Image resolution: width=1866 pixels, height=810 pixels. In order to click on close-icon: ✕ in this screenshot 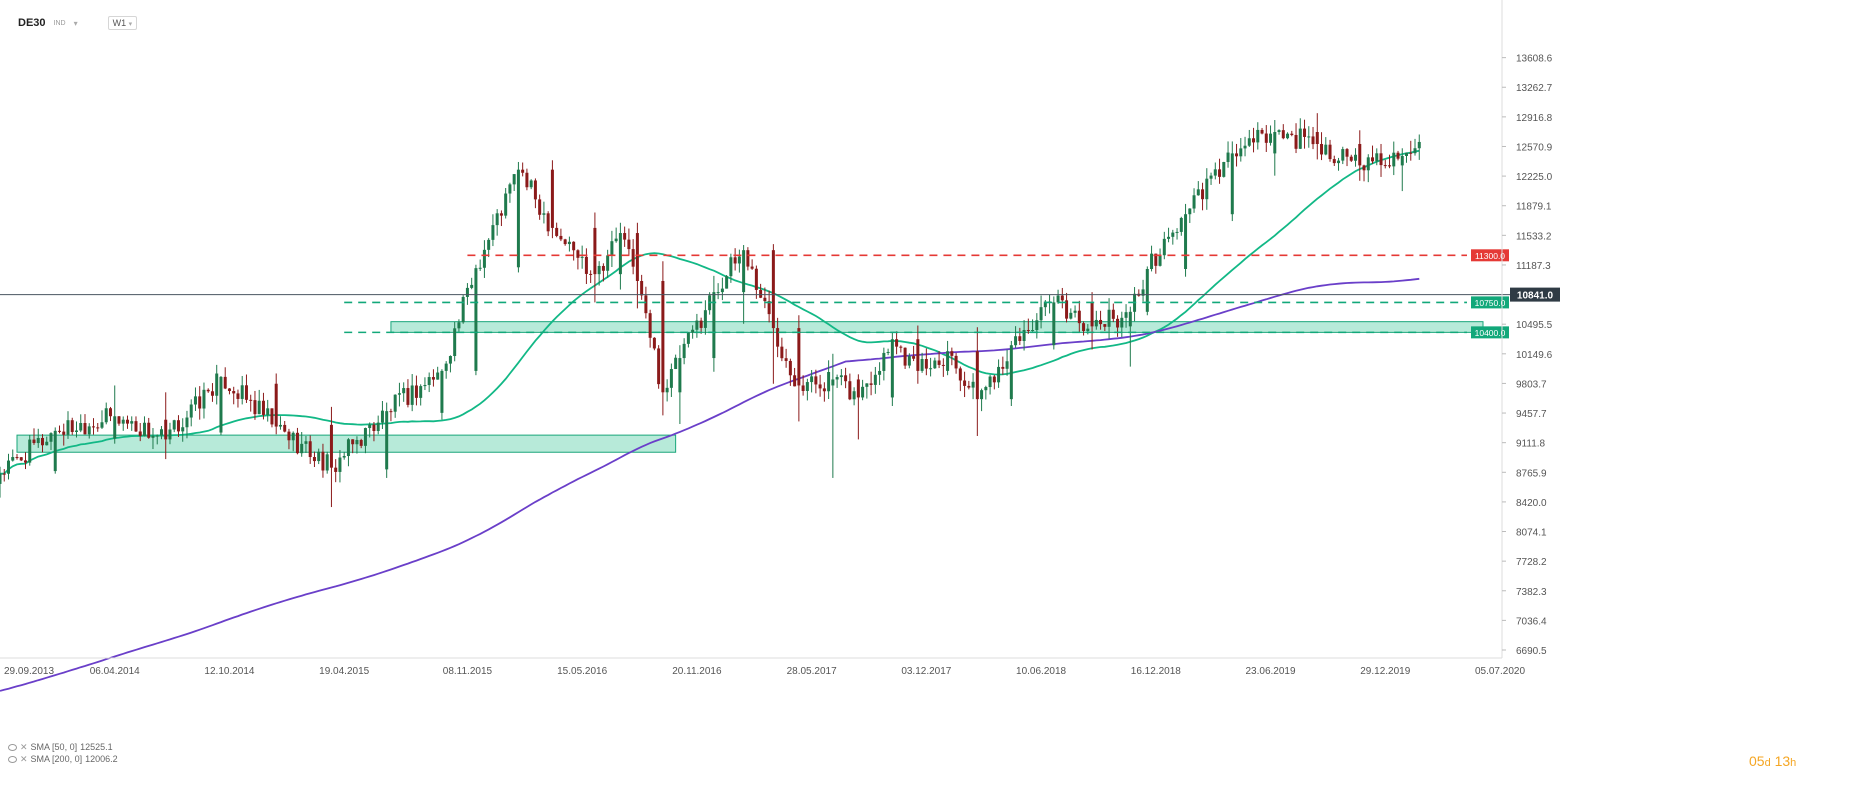, I will do `click(24, 759)`.